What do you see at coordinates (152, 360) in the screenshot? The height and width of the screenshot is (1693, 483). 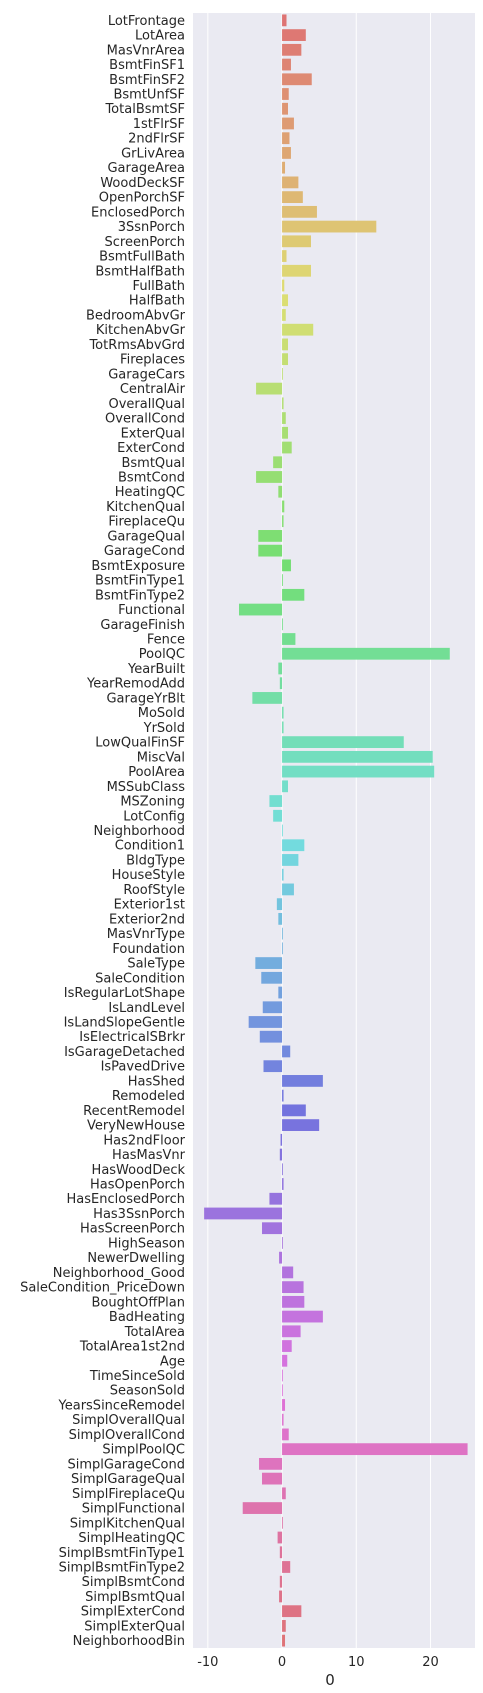 I see `y-tick-label: Fireplaces` at bounding box center [152, 360].